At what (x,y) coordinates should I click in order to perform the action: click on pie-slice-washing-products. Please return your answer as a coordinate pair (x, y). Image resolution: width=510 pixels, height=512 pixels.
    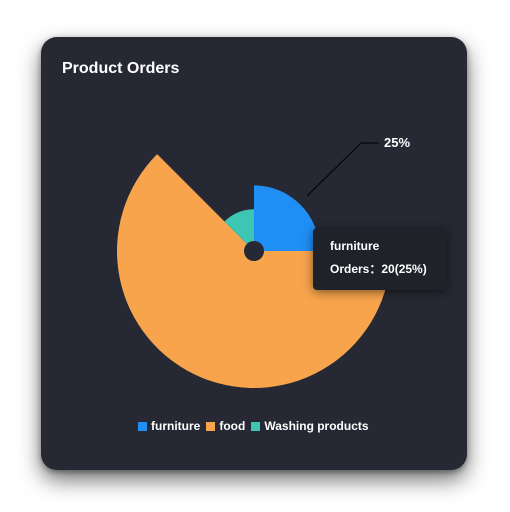
    Looking at the image, I should click on (239, 230).